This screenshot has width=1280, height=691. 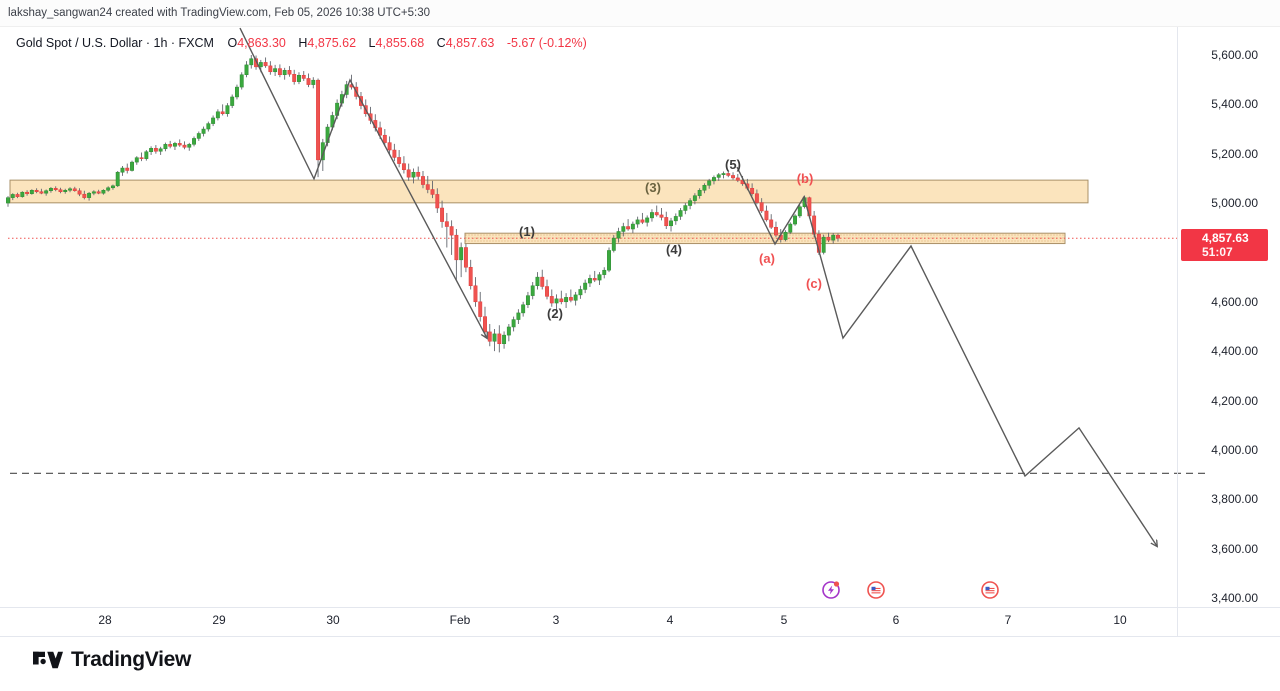 I want to click on time-tick: 6, so click(x=896, y=620).